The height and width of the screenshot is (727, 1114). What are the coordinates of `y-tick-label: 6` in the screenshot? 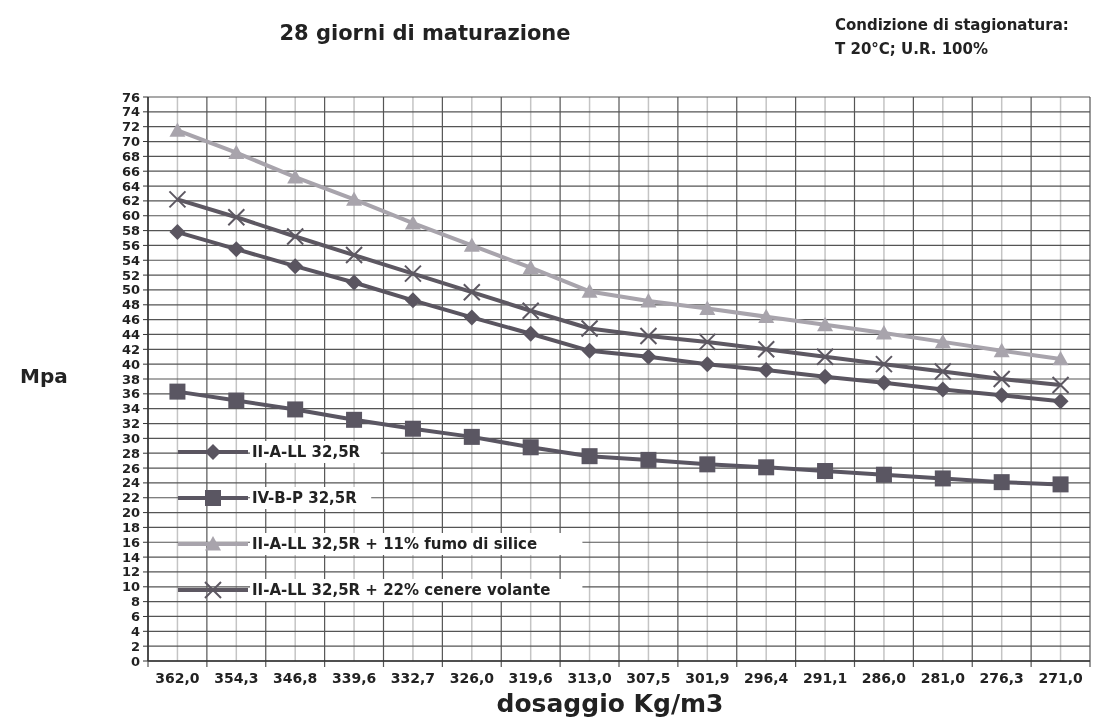 It's located at (135, 617).